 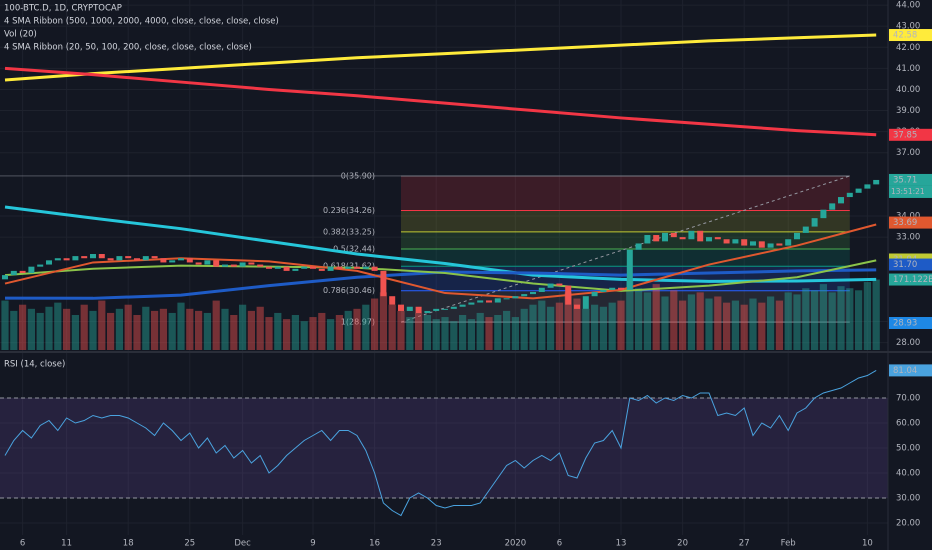 What do you see at coordinates (744, 544) in the screenshot?
I see `x-tick-label: 27` at bounding box center [744, 544].